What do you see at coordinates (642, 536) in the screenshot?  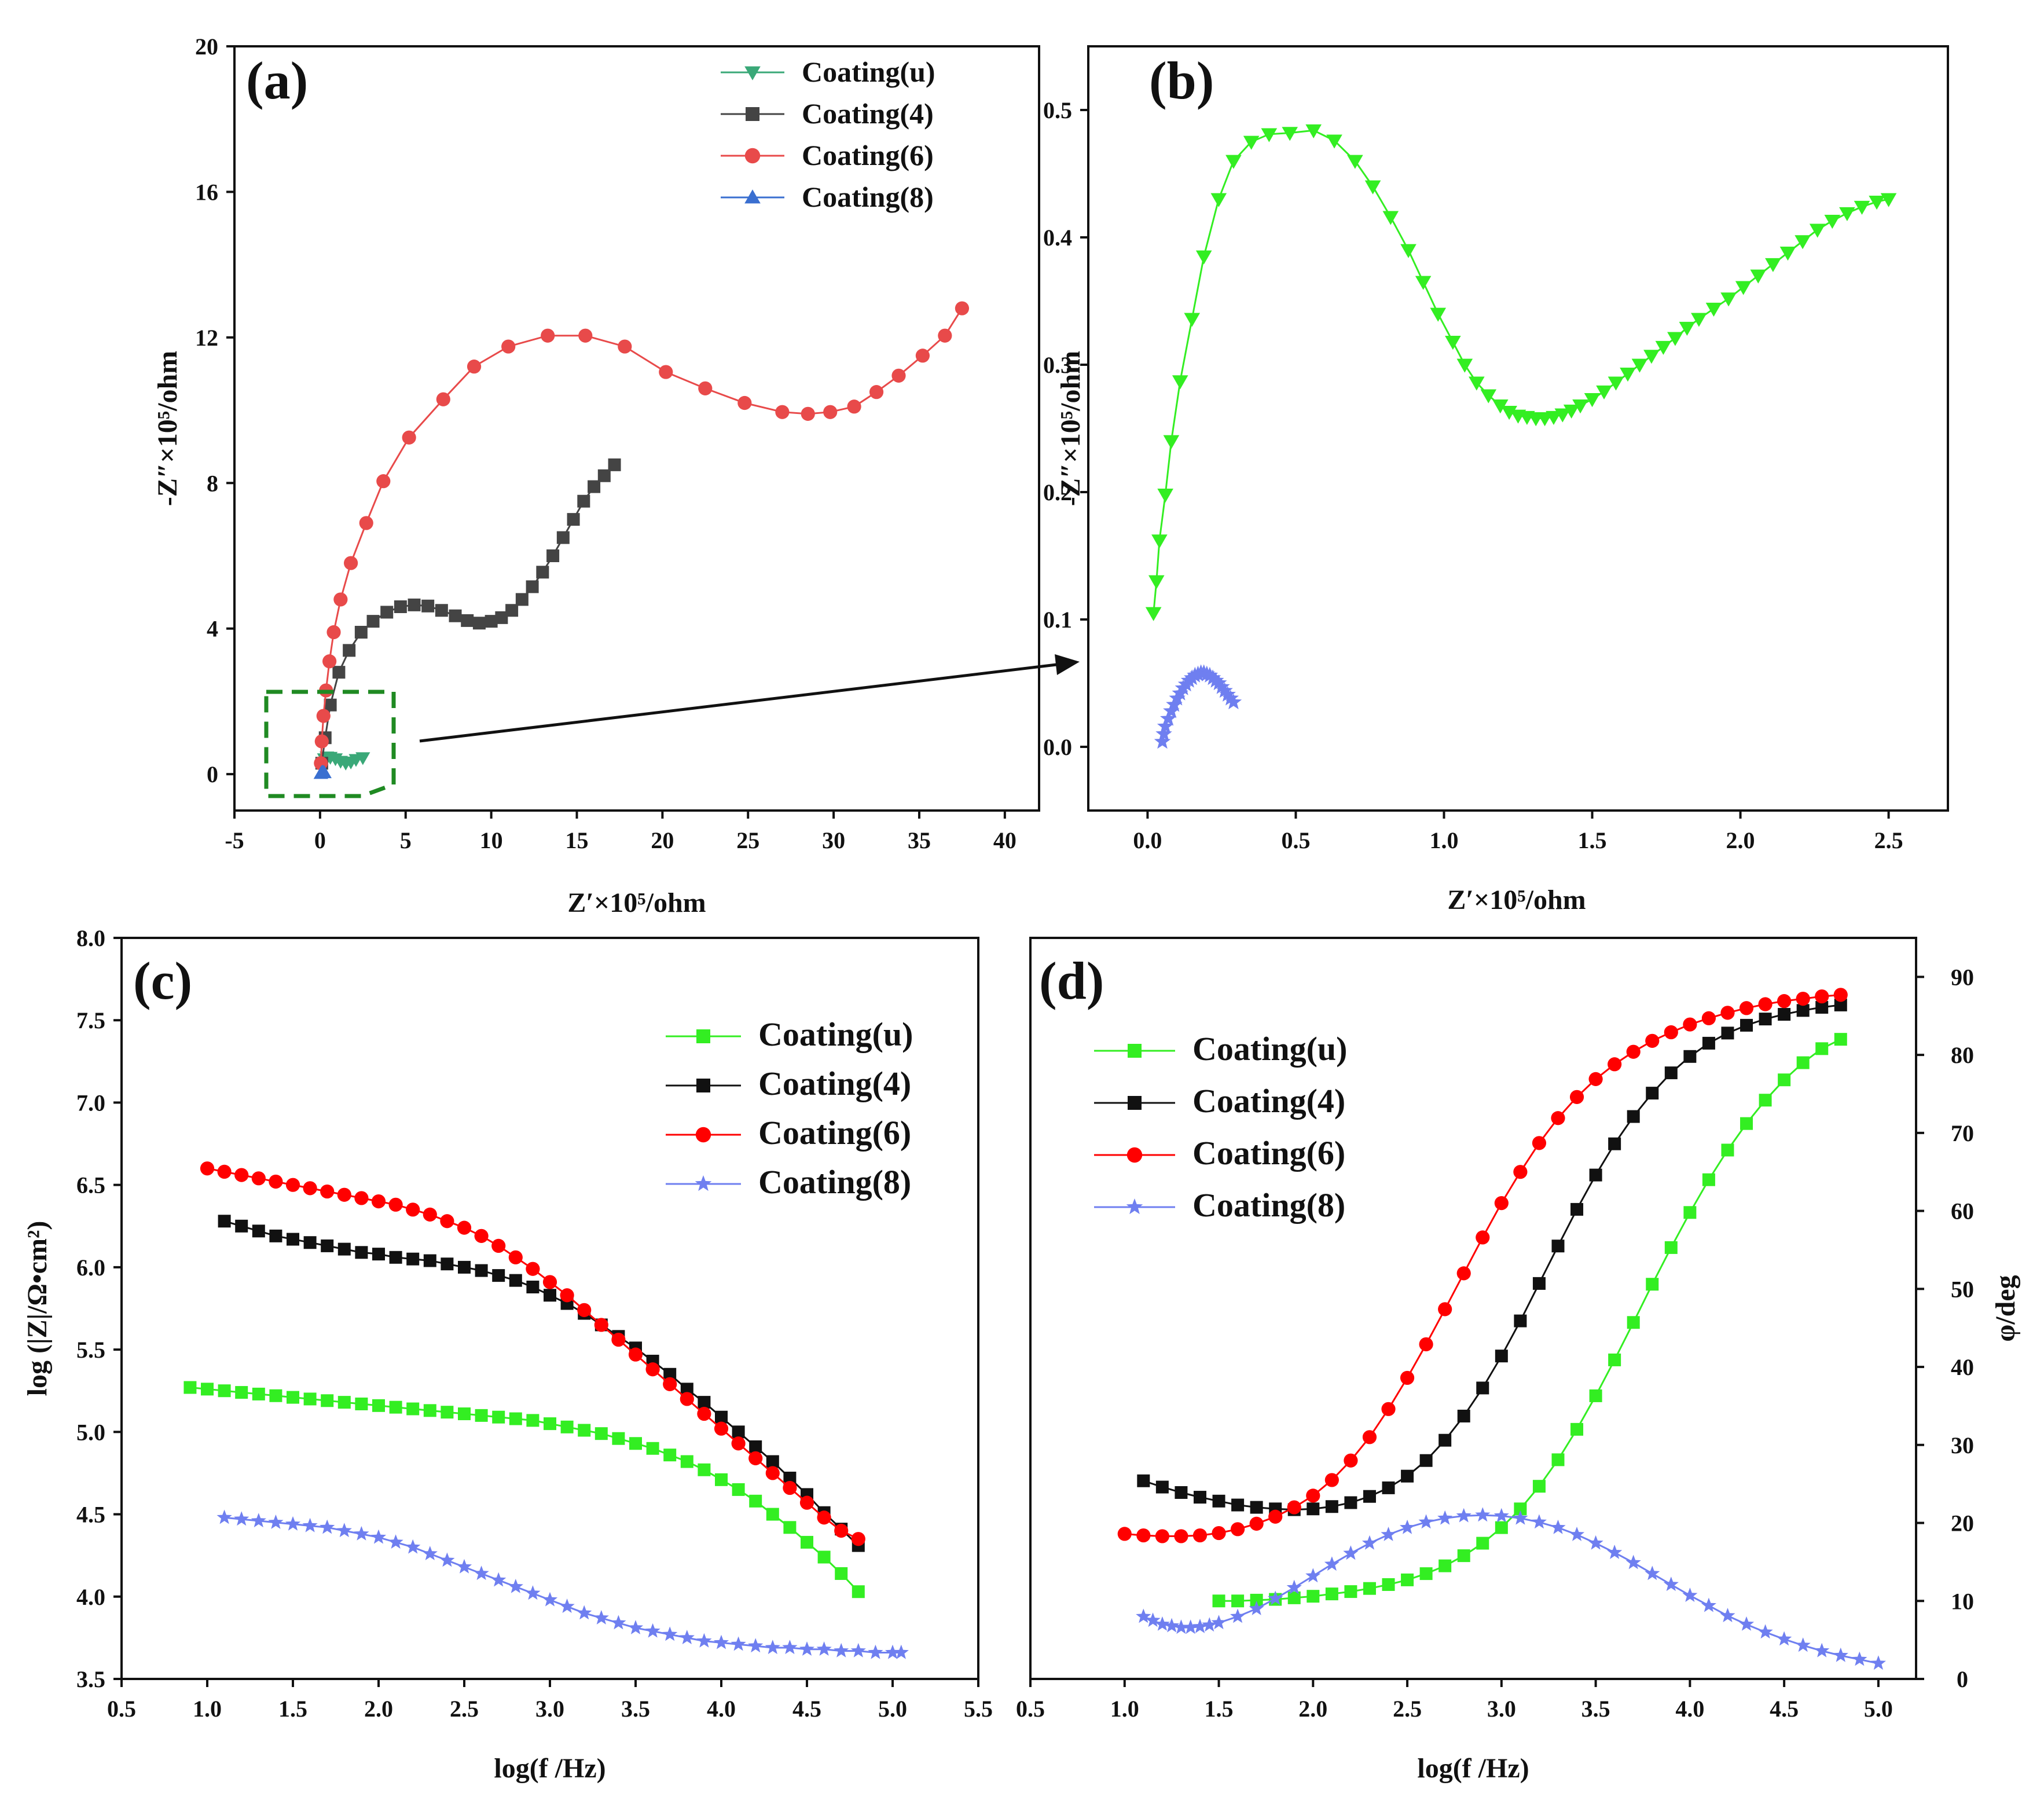 I see `series-coating6` at bounding box center [642, 536].